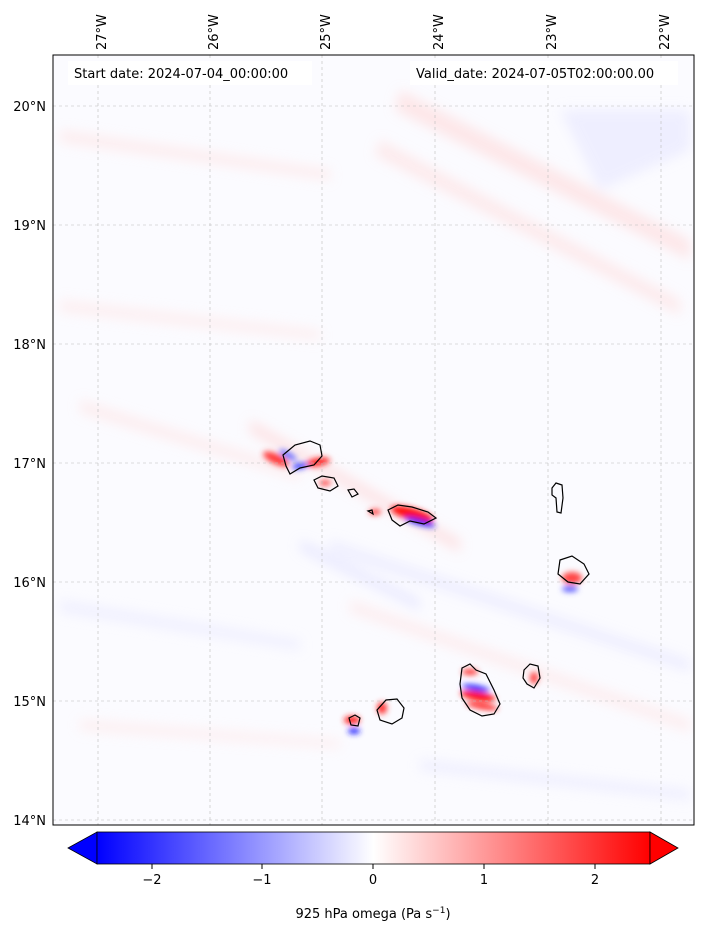  What do you see at coordinates (412, 515) in the screenshot?
I see `island-sao-nicolau` at bounding box center [412, 515].